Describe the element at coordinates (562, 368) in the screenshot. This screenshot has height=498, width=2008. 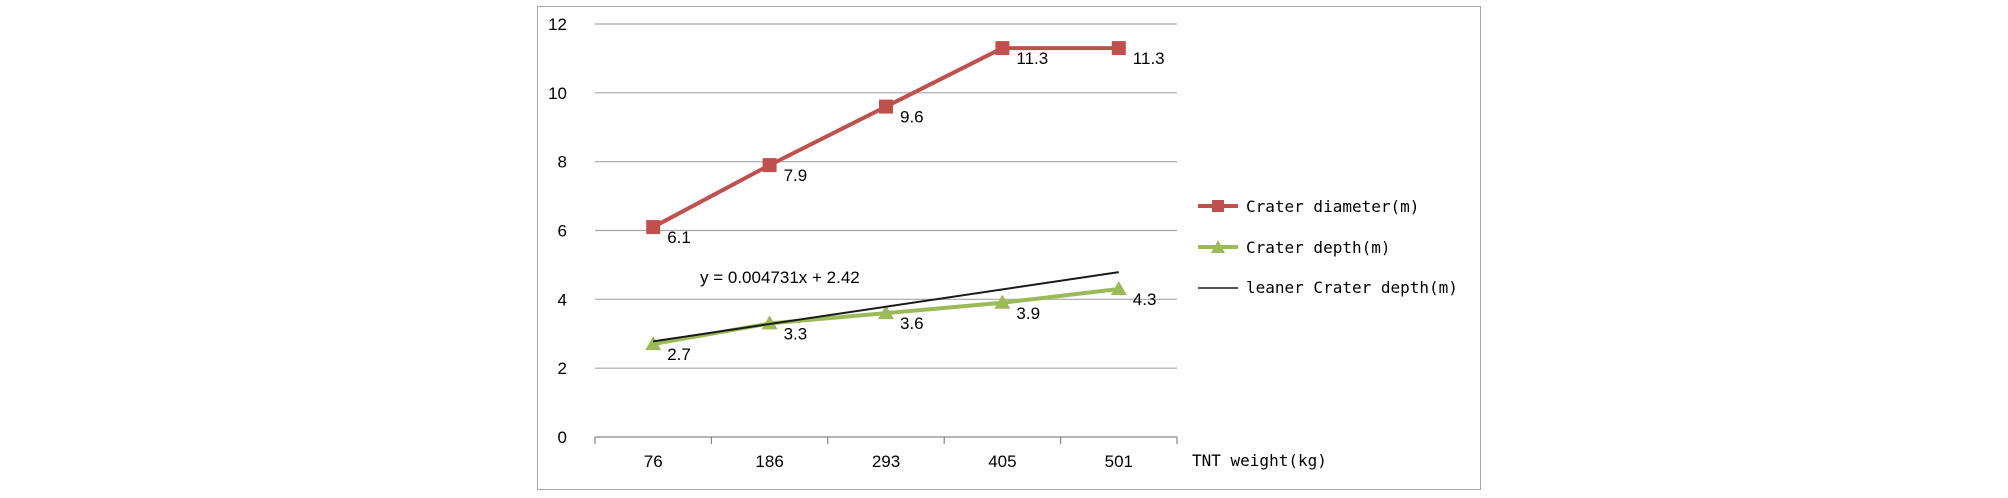
I see `y-tick-label: 2` at that location.